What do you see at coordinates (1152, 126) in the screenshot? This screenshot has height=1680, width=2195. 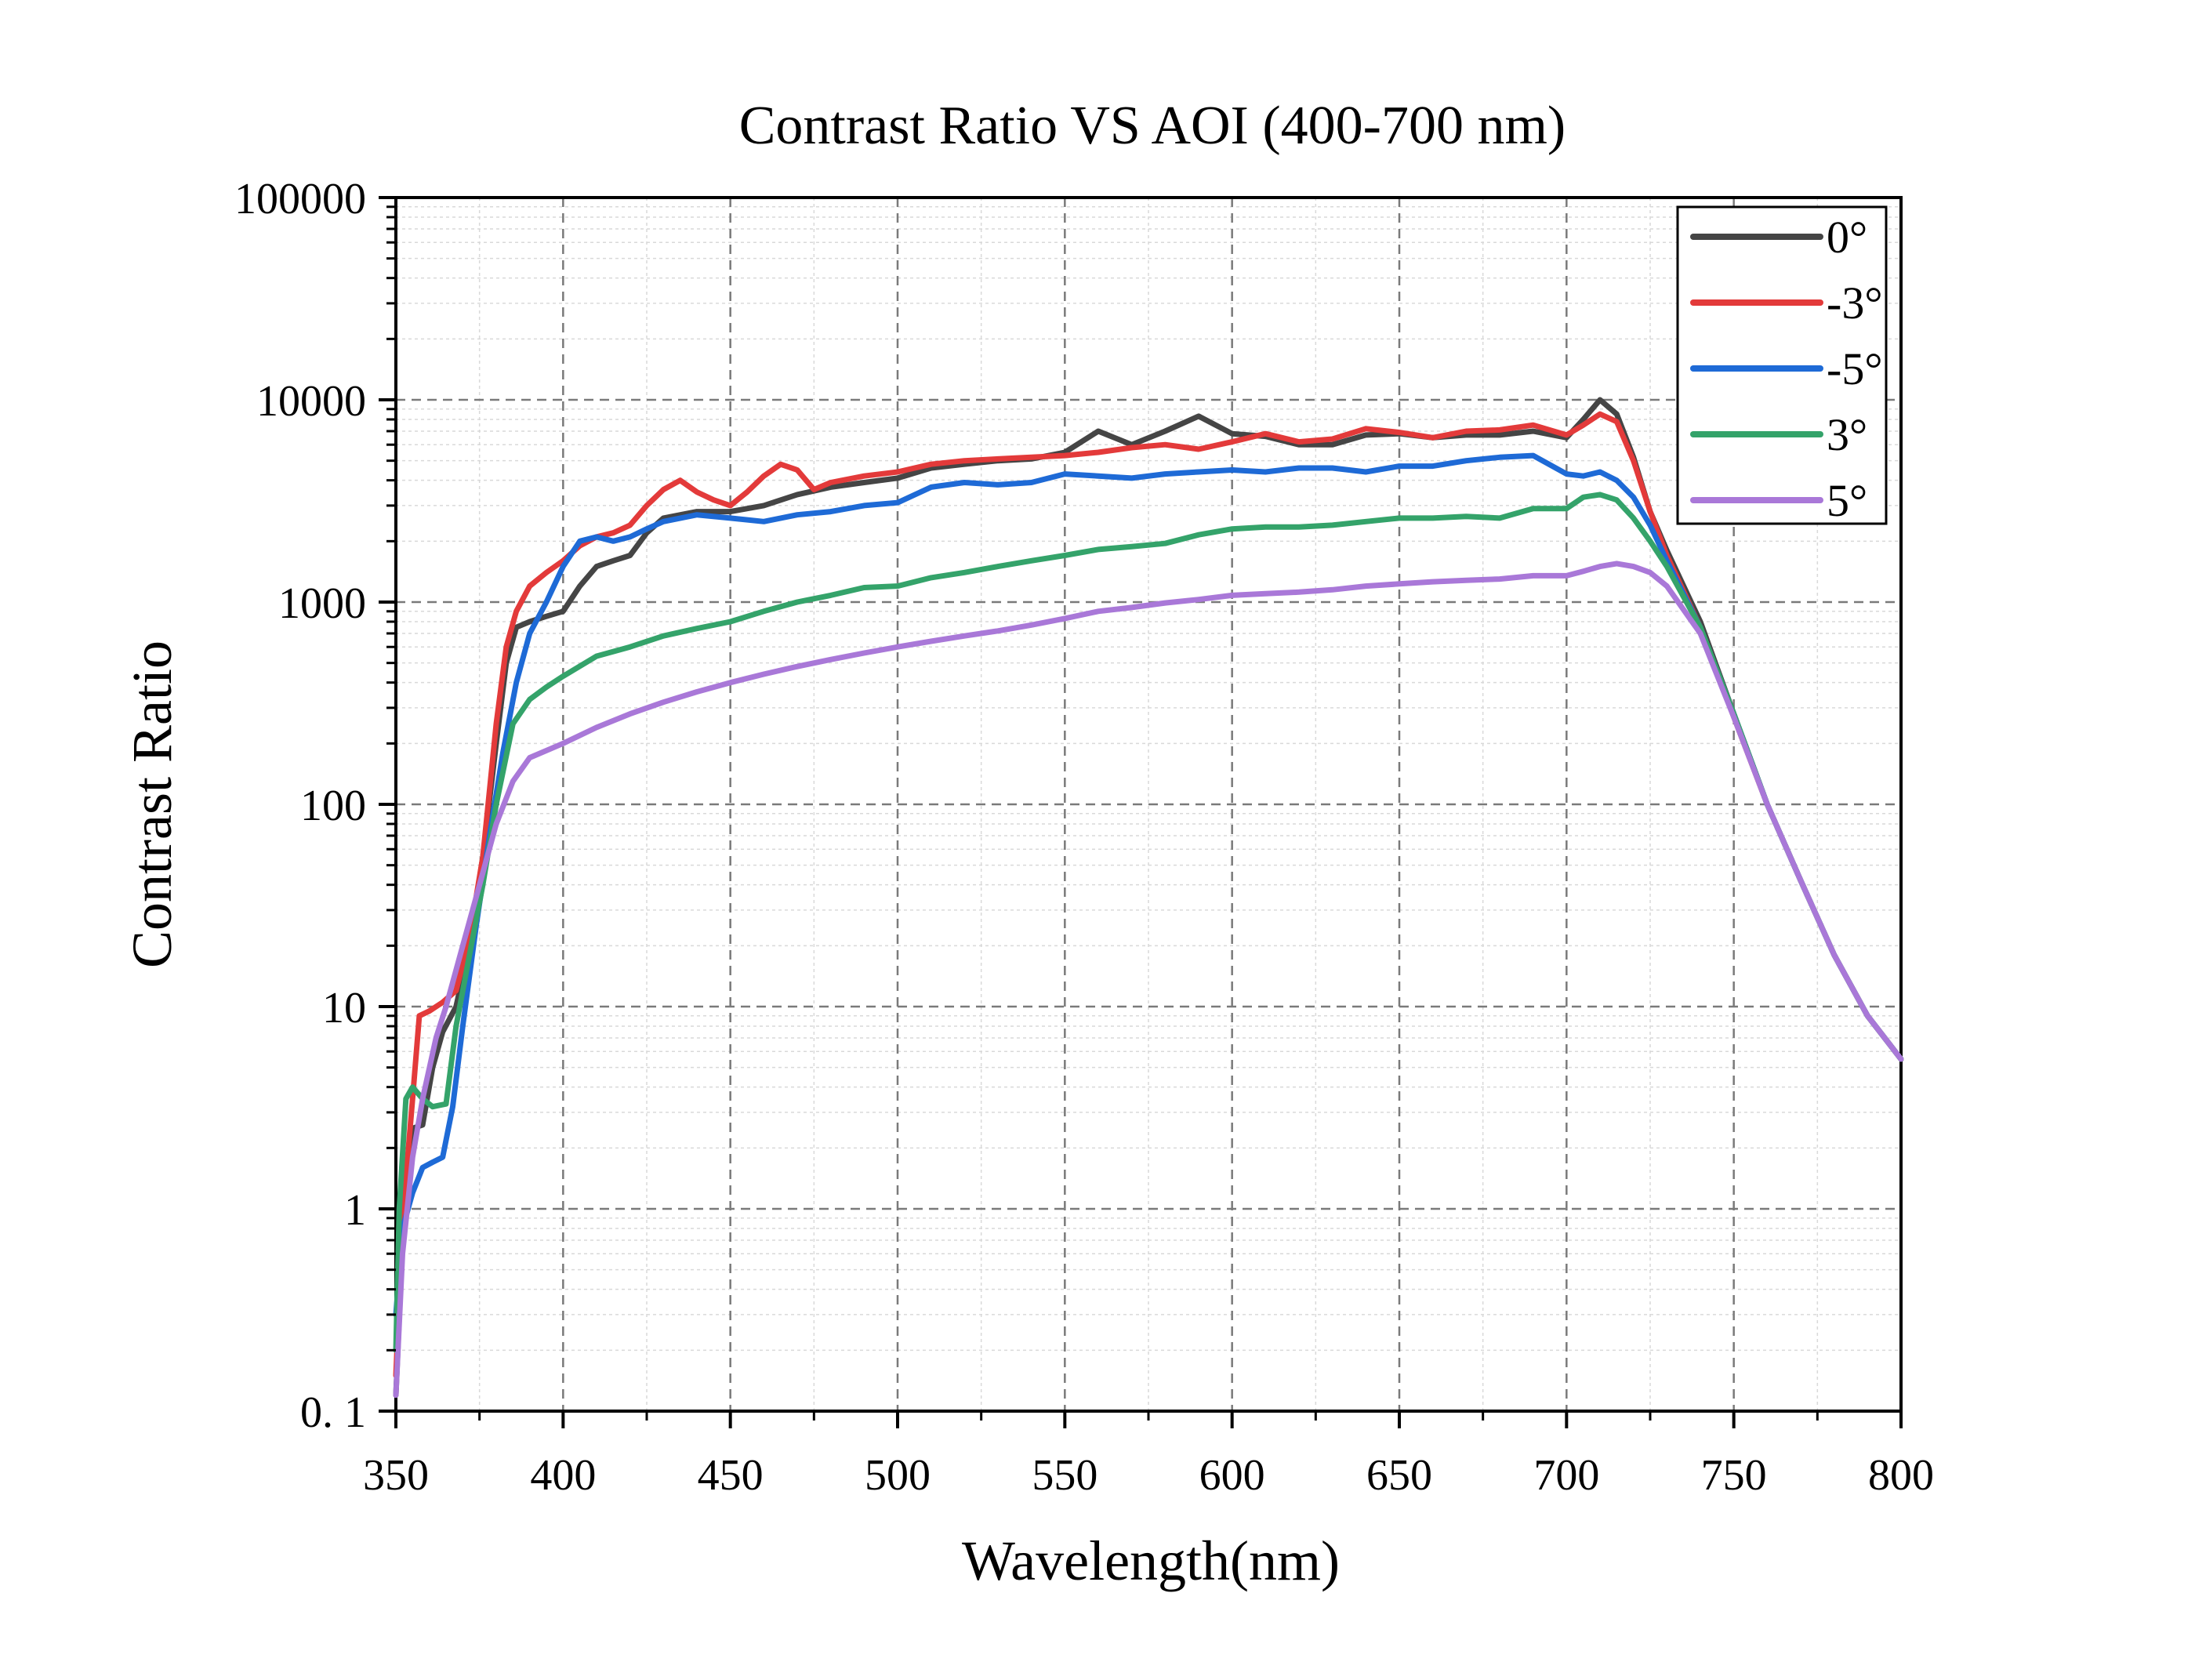 I see `chart-title: Contrast Ratio VS AOI (400-700 nm)` at bounding box center [1152, 126].